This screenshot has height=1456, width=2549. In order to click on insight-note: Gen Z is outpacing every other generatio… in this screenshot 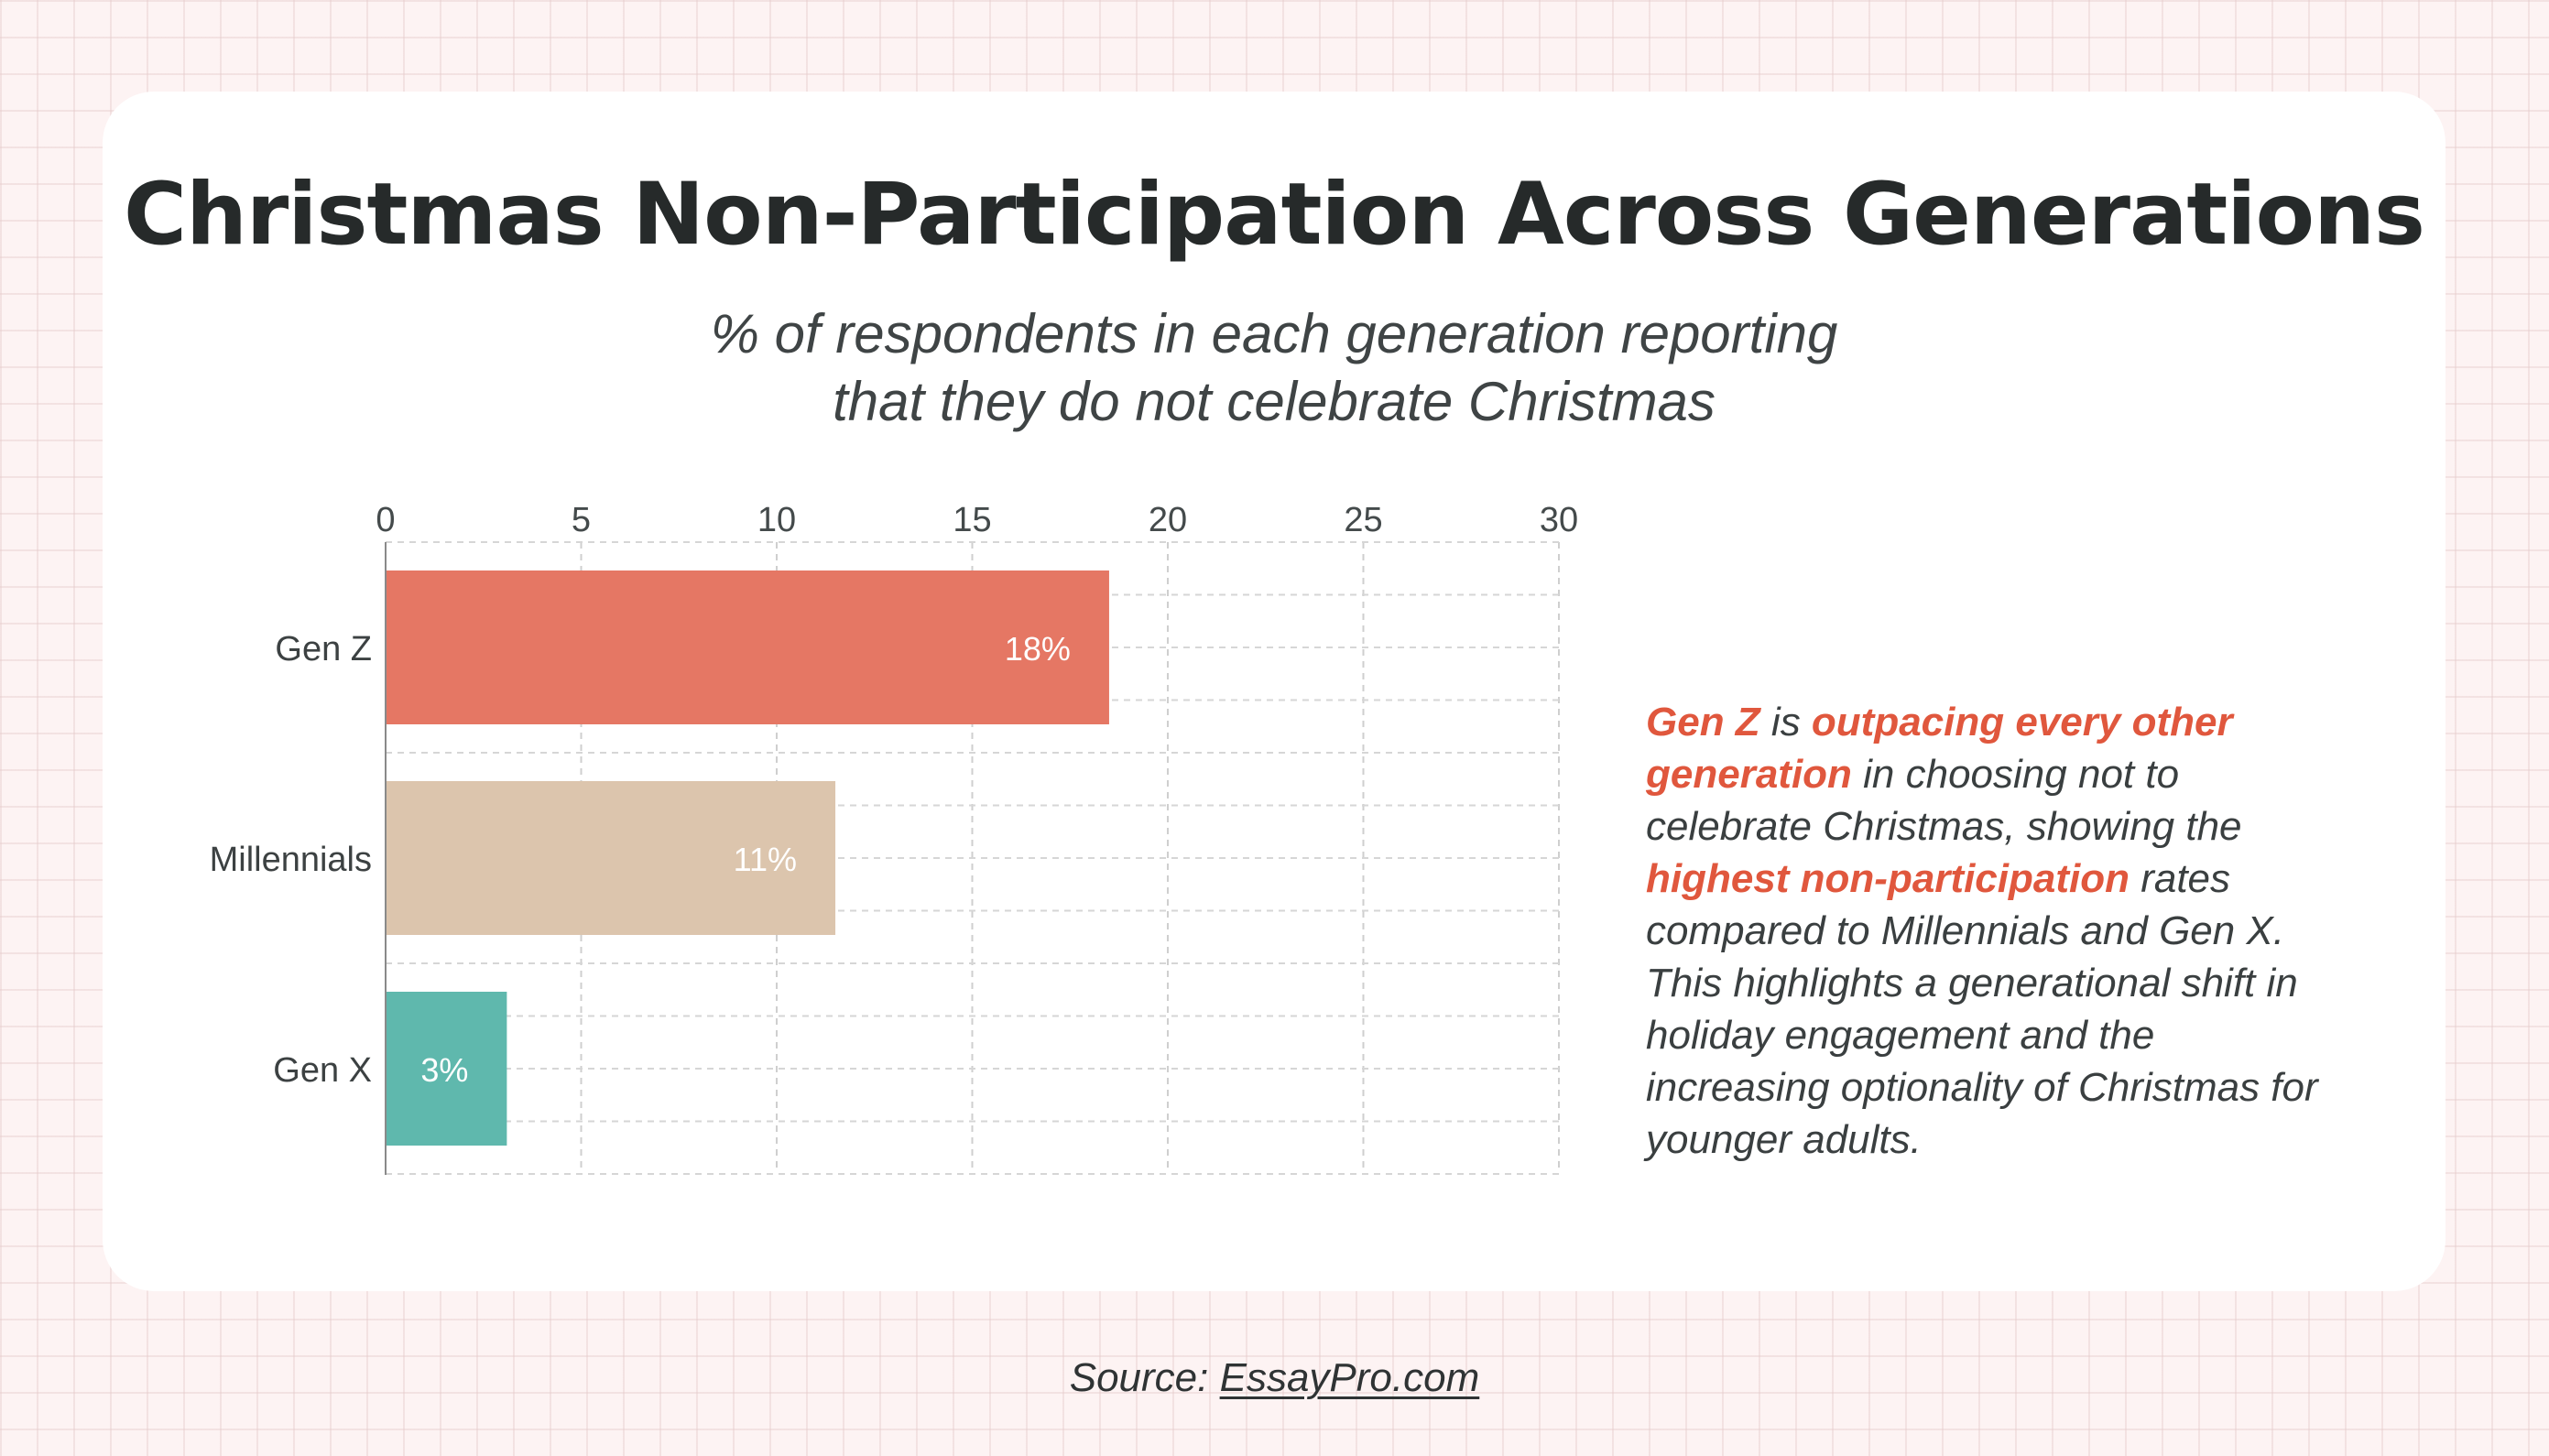, I will do `click(1994, 931)`.